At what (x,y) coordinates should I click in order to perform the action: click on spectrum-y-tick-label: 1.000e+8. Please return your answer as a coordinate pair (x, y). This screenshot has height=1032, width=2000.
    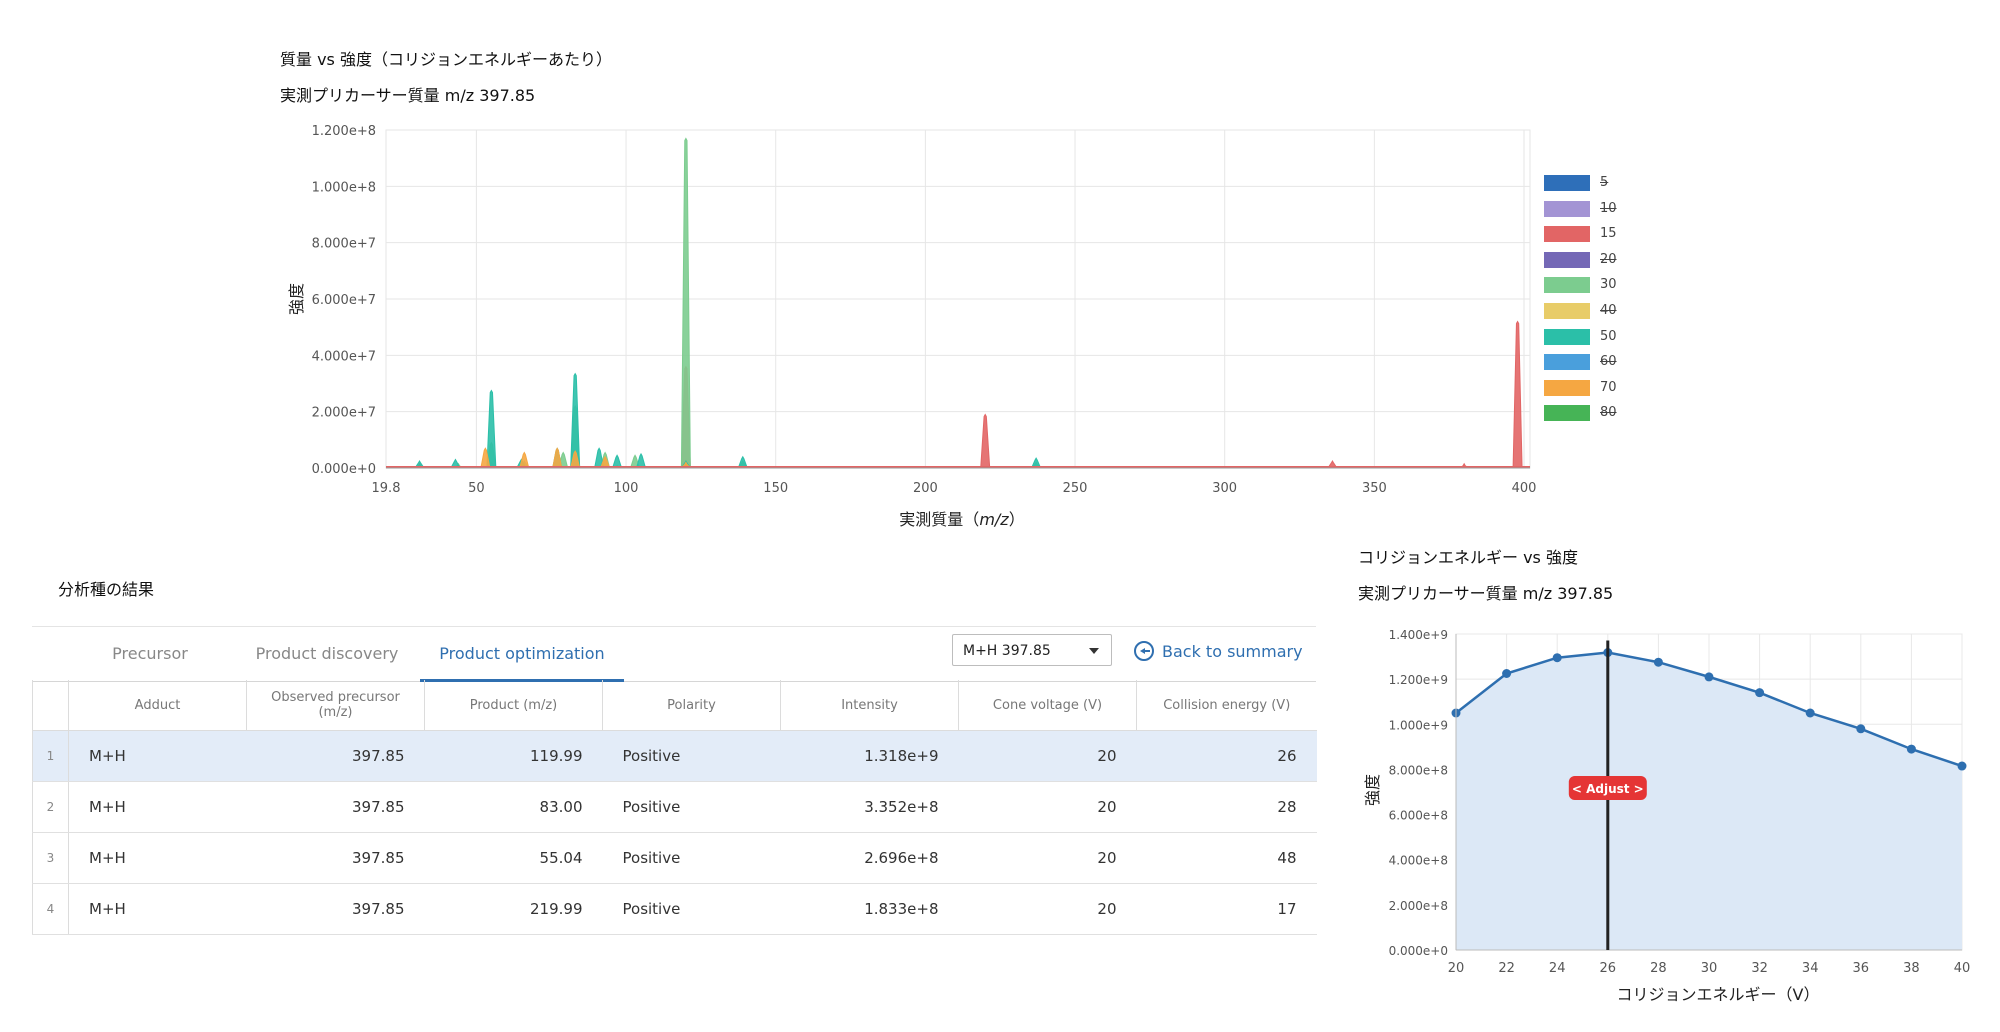
    Looking at the image, I should click on (344, 187).